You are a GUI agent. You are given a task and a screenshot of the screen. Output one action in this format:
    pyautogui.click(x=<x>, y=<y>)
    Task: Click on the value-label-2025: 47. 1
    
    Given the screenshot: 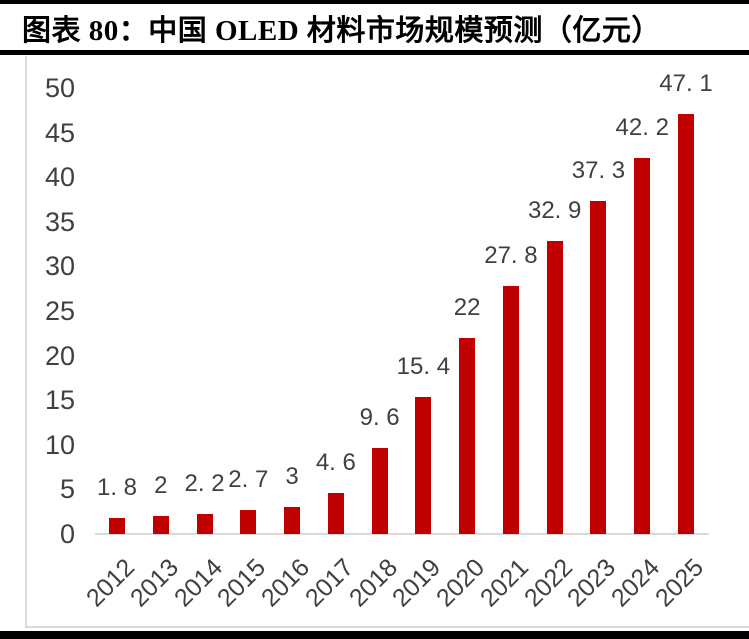 What is the action you would take?
    pyautogui.click(x=686, y=83)
    